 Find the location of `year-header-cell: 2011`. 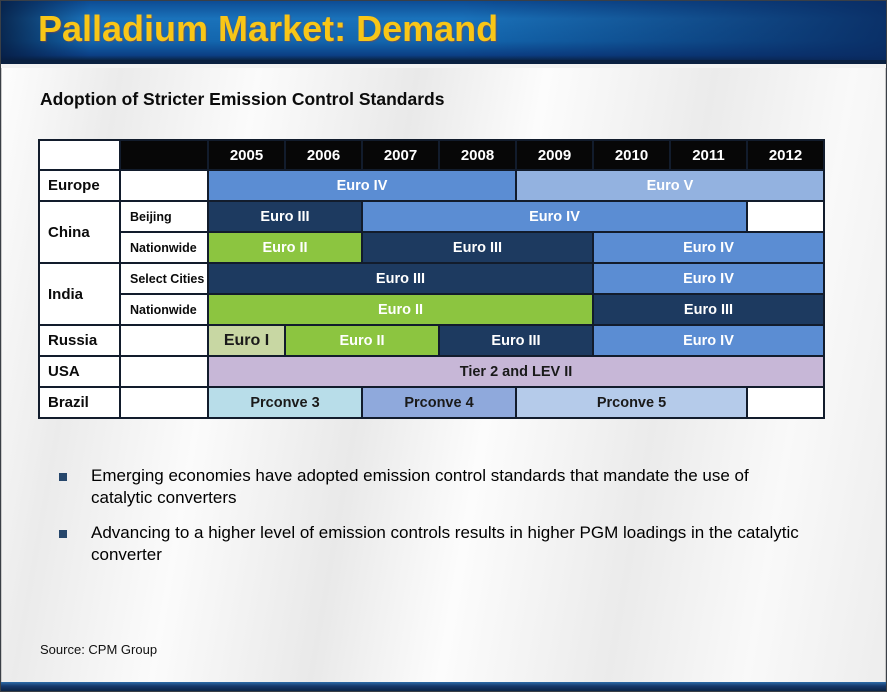

year-header-cell: 2011 is located at coordinates (708, 155).